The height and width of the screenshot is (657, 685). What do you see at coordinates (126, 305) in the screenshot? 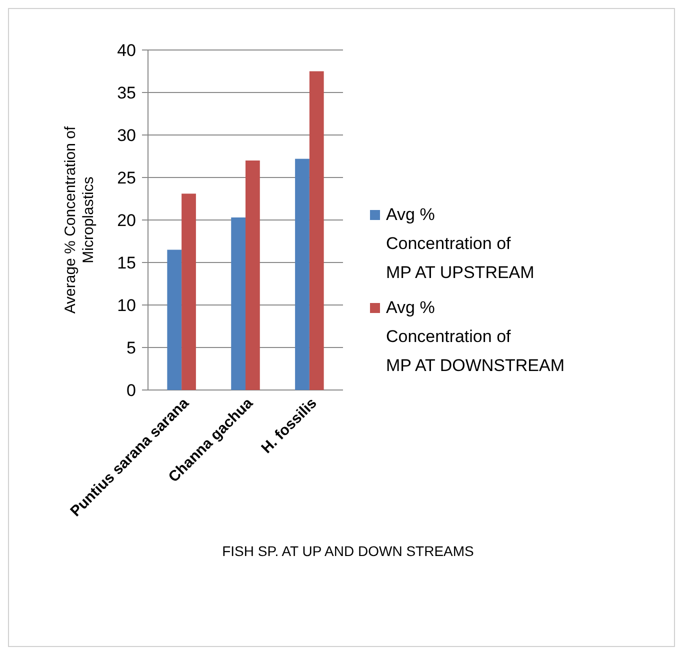
I see `y-tick-label: 10` at bounding box center [126, 305].